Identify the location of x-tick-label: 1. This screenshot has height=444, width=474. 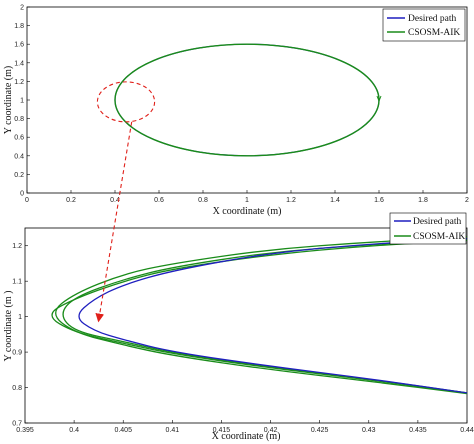
(247, 200).